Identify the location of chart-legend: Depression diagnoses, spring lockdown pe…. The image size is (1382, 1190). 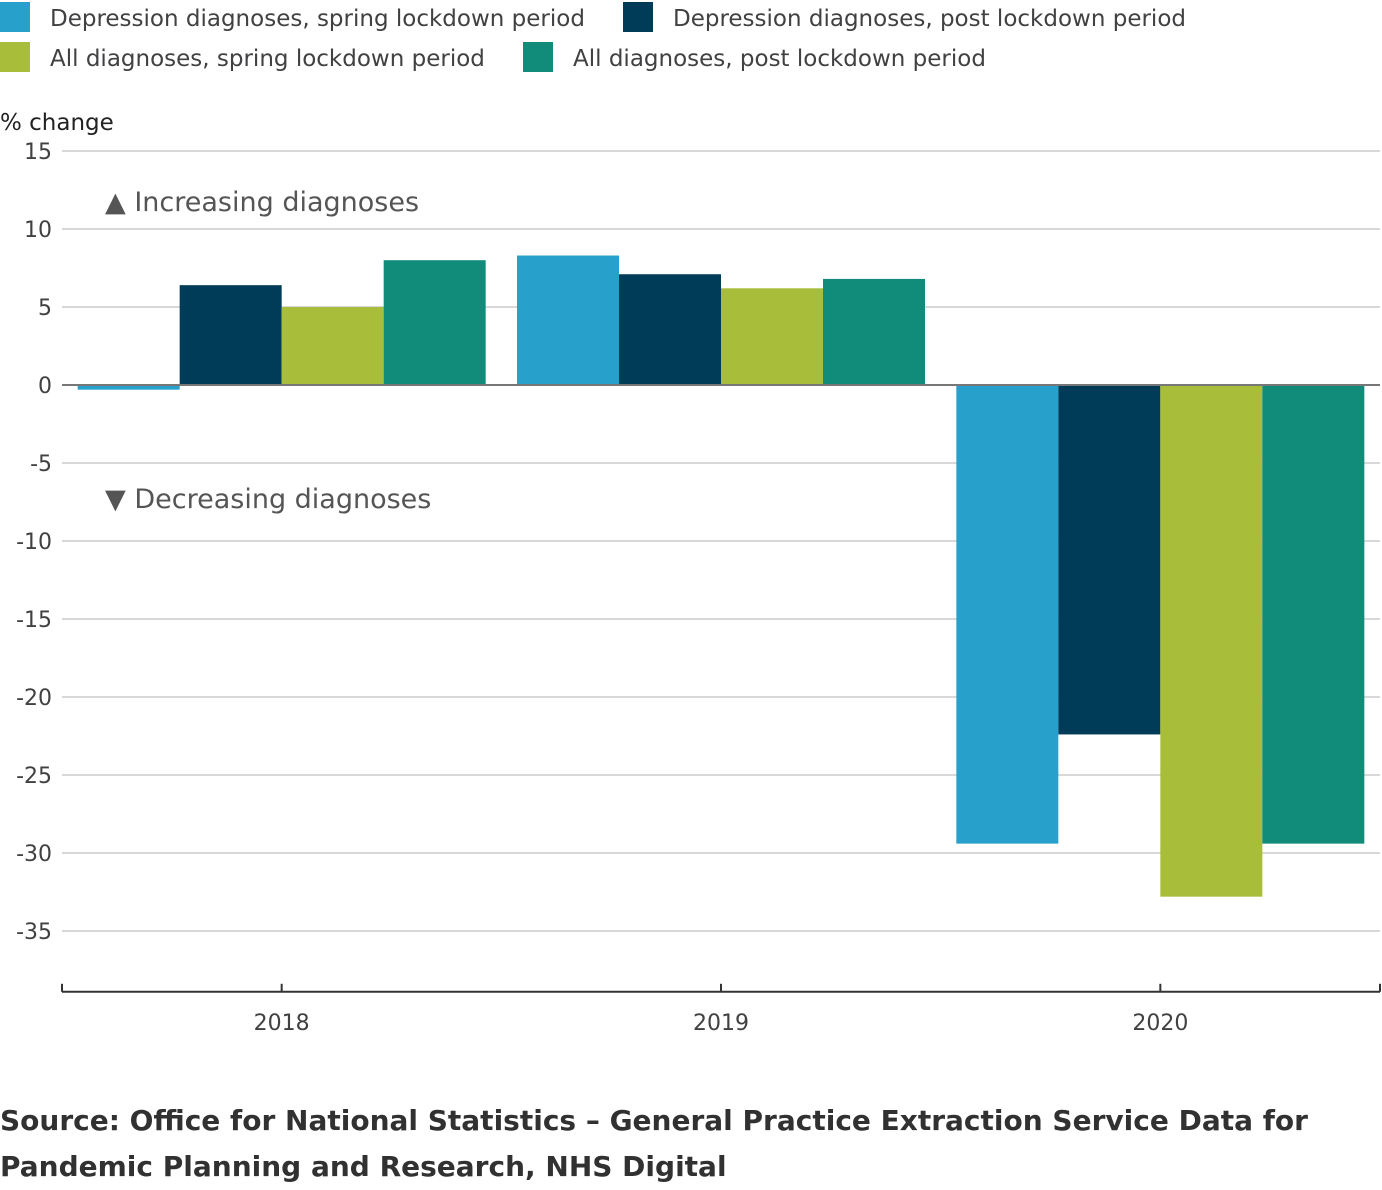
(691, 45).